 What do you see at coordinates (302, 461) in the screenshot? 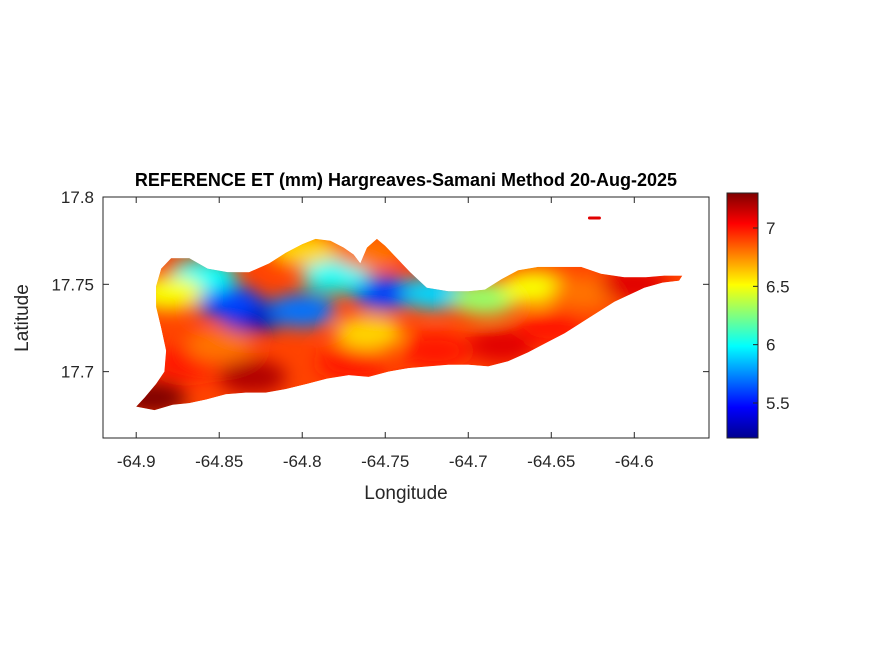
I see `x-tick-label: -64.8` at bounding box center [302, 461].